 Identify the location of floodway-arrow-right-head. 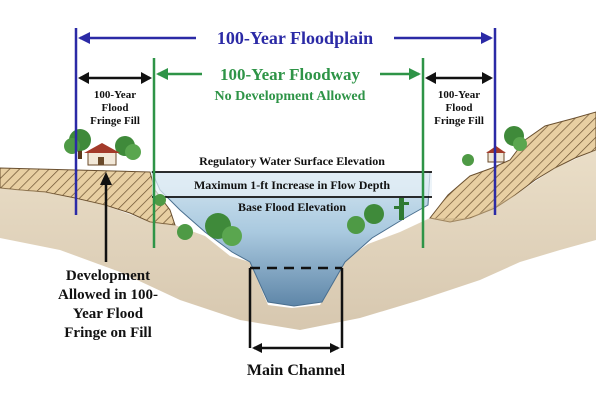
(415, 74).